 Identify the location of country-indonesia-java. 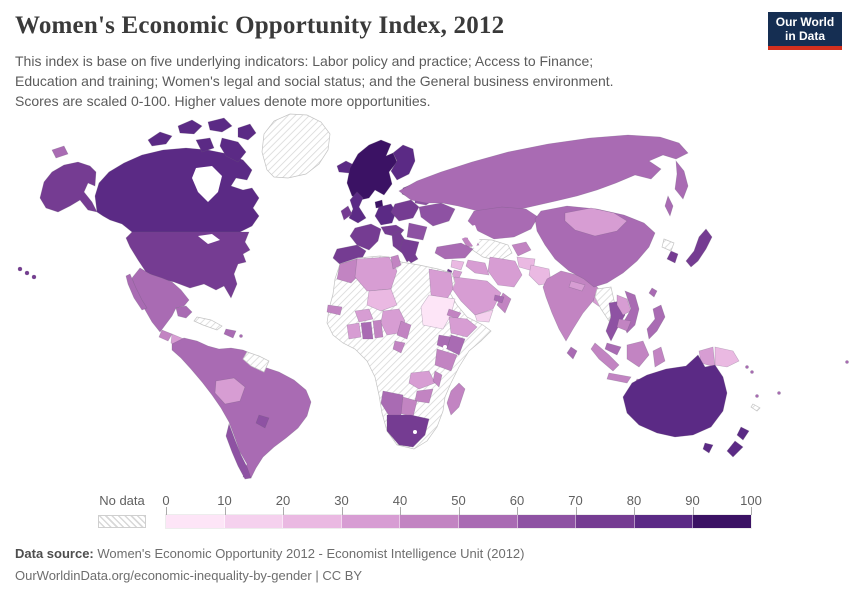
(619, 378).